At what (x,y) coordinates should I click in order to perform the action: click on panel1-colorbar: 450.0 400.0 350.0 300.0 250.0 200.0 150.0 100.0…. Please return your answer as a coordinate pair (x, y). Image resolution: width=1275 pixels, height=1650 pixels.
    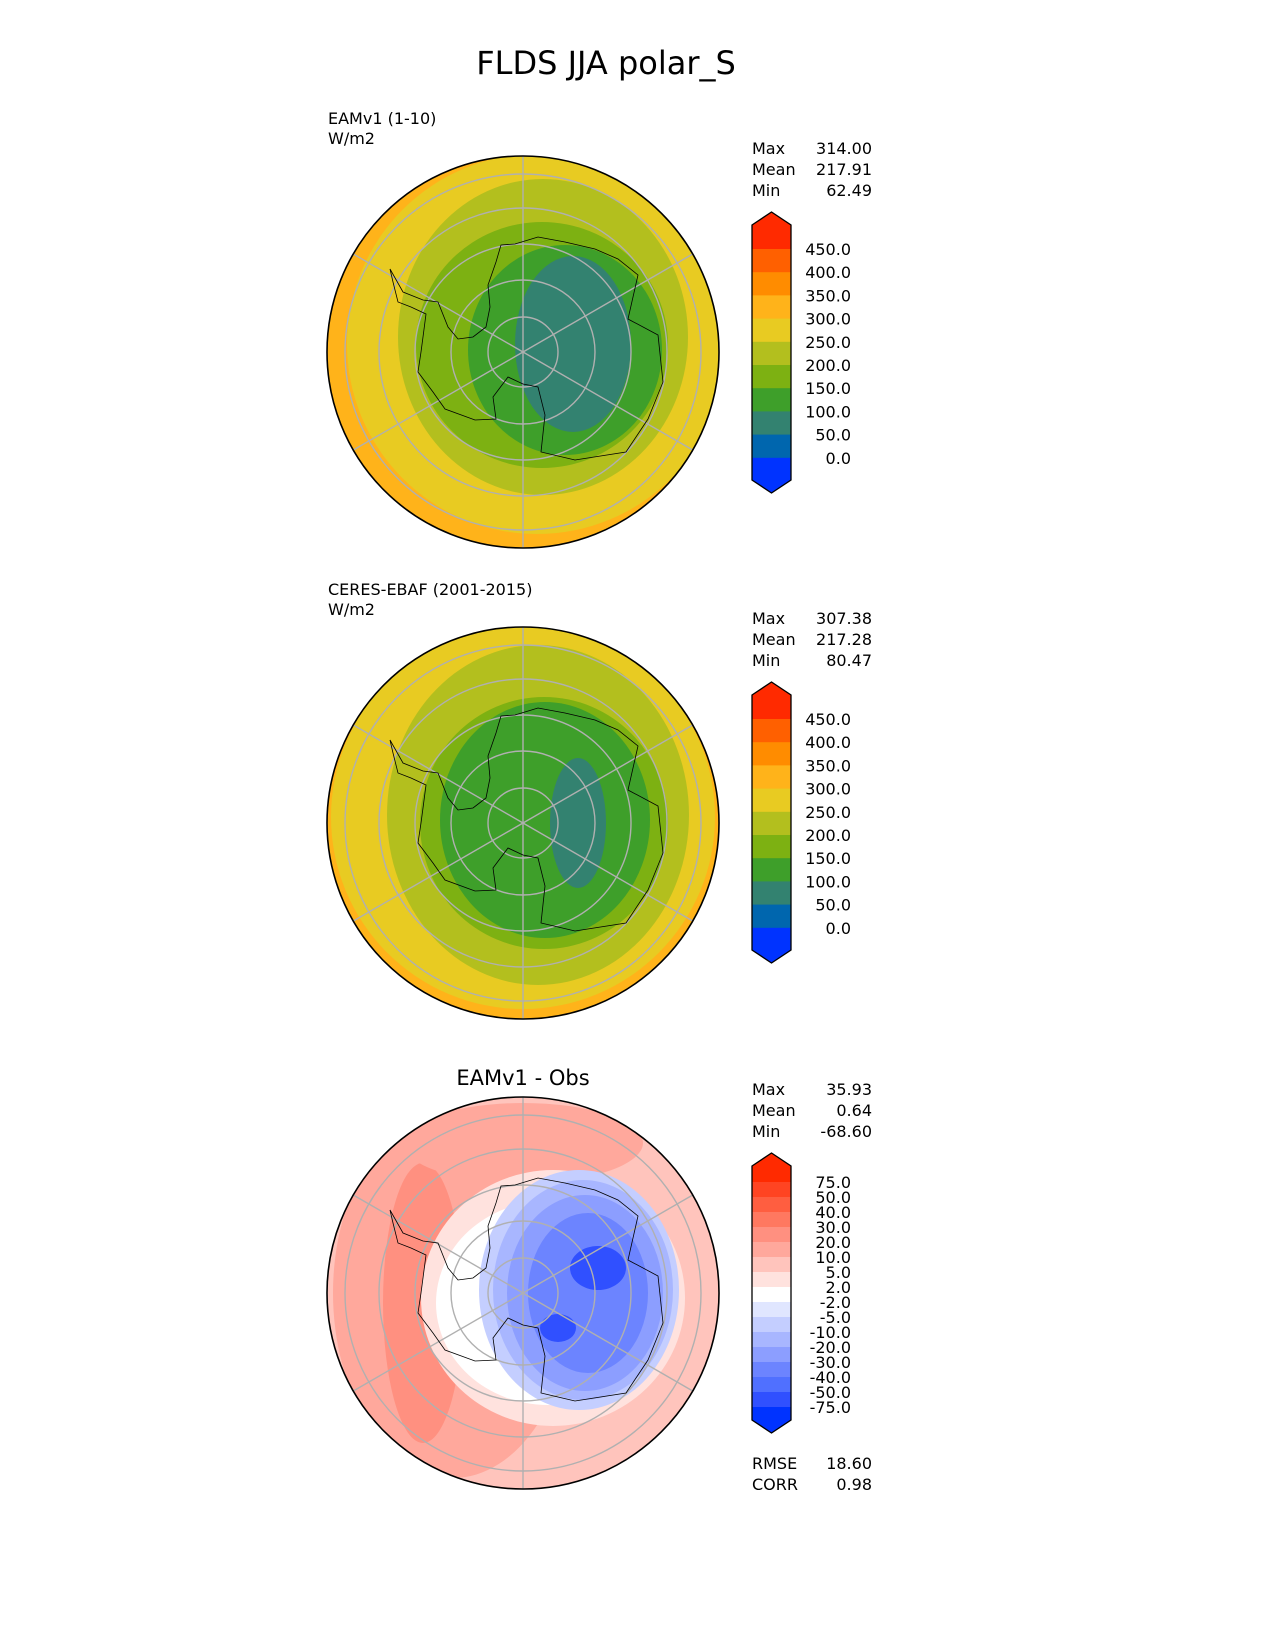
    Looking at the image, I should click on (801, 352).